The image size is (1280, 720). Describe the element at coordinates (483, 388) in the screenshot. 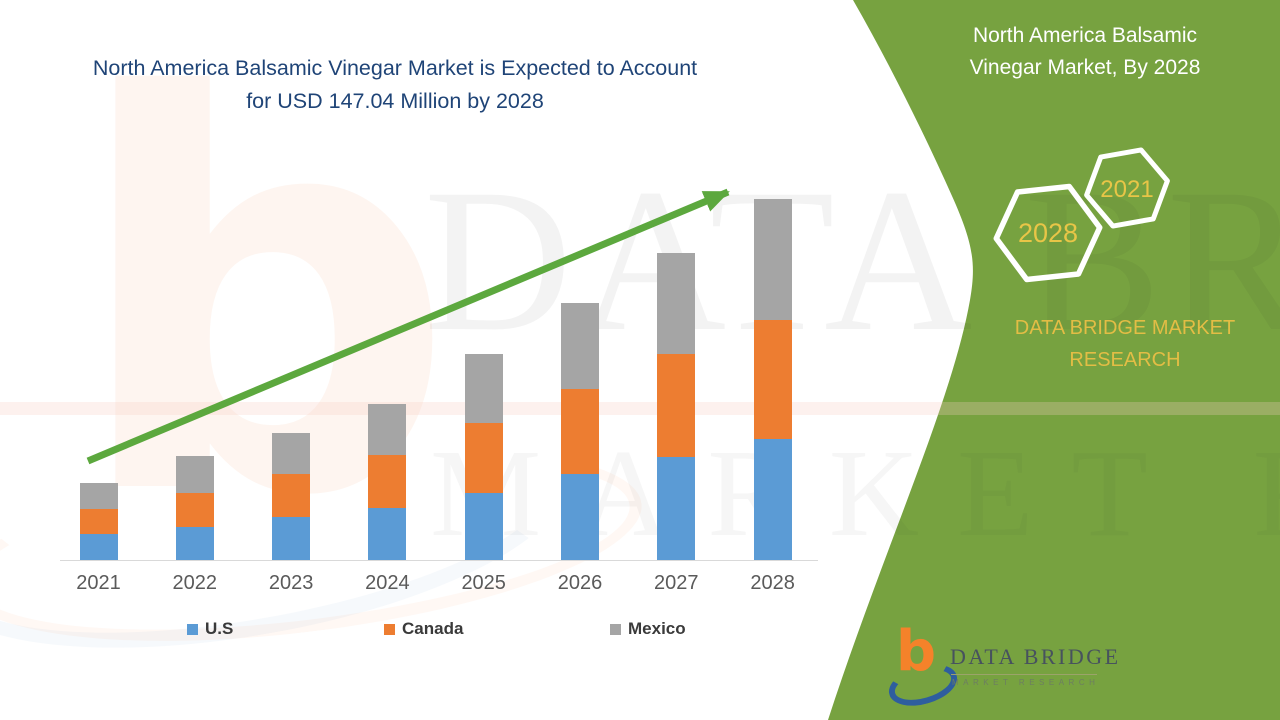

I see `bar-segment-mexico-2025` at that location.